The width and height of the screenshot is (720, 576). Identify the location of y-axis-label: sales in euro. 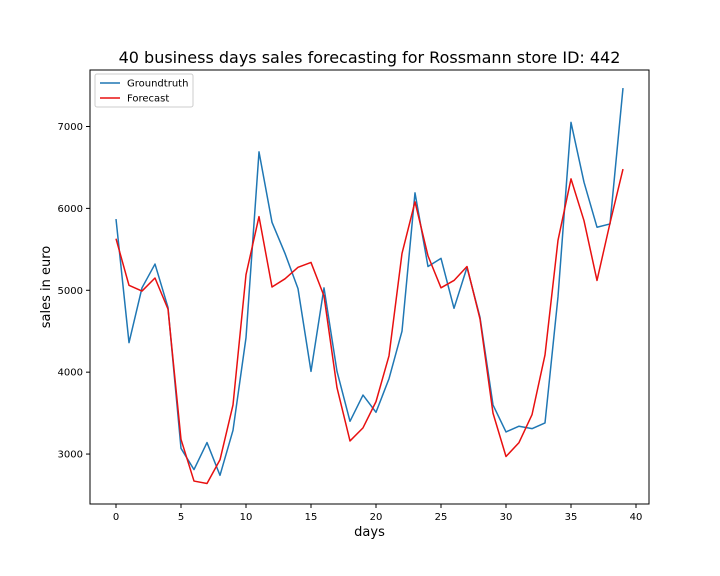
(46, 287).